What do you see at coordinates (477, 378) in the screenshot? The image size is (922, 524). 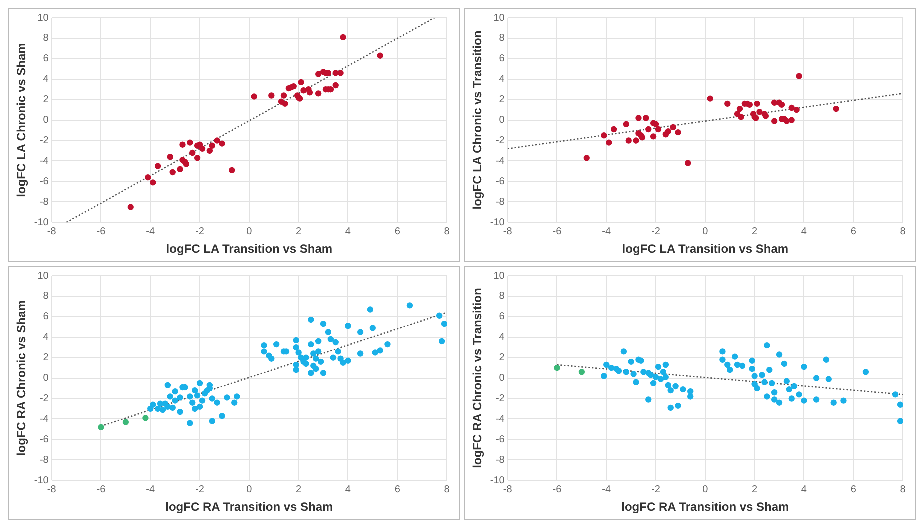 I see `y-axis-title: logFC RA Chronic vs Transition` at bounding box center [477, 378].